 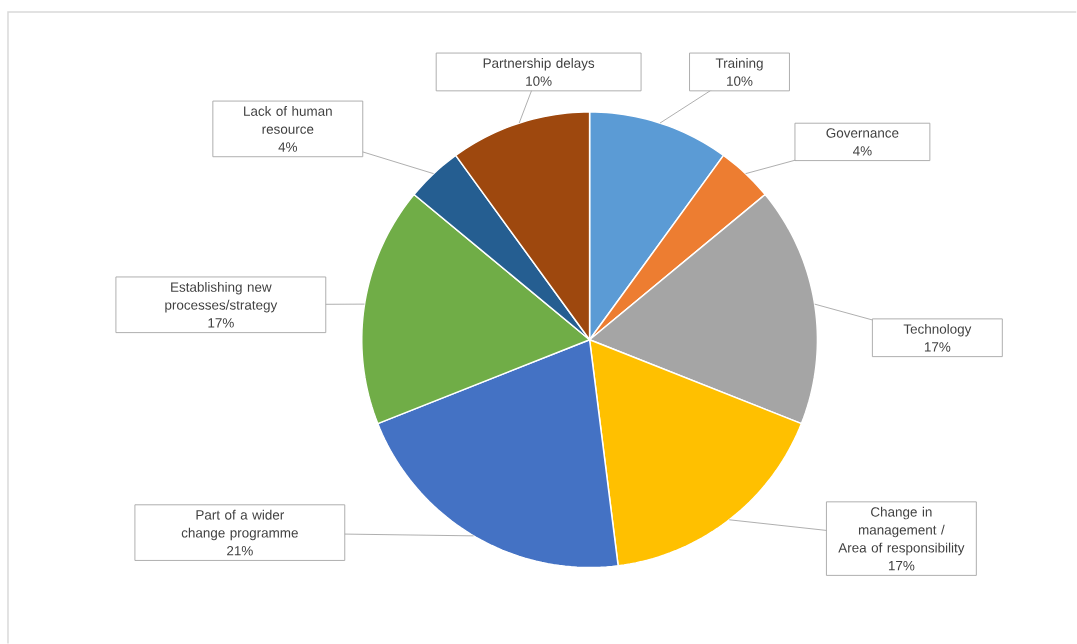 What do you see at coordinates (288, 119) in the screenshot?
I see `slice-label: Lack of human resource` at bounding box center [288, 119].